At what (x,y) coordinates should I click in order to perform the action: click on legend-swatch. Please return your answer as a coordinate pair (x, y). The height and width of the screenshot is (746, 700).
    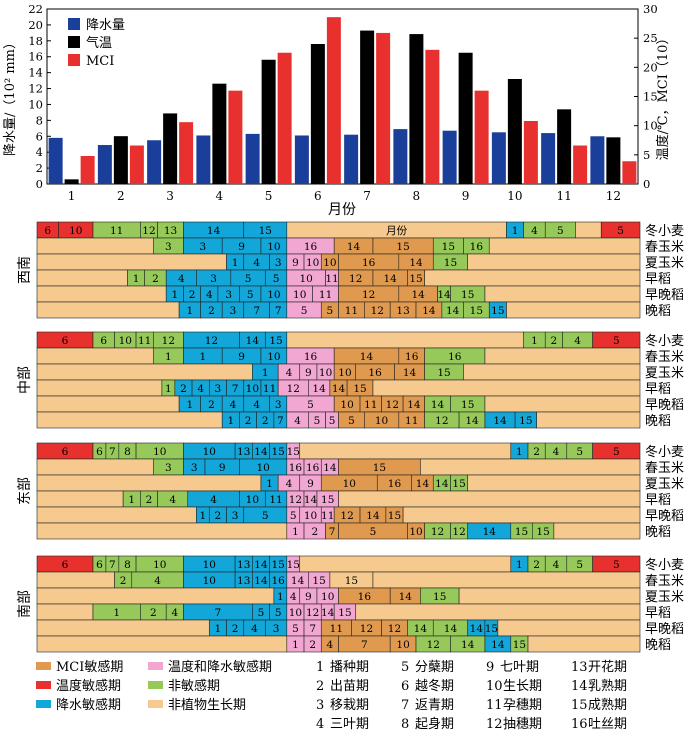
    Looking at the image, I should click on (74, 60).